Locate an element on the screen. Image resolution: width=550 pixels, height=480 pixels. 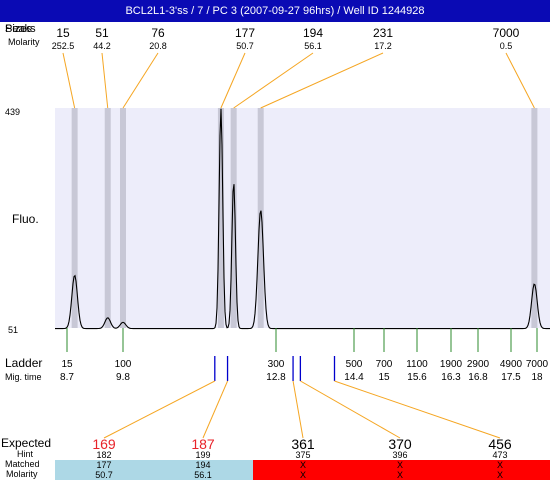
ladder-size-label: 1100 is located at coordinates (417, 364).